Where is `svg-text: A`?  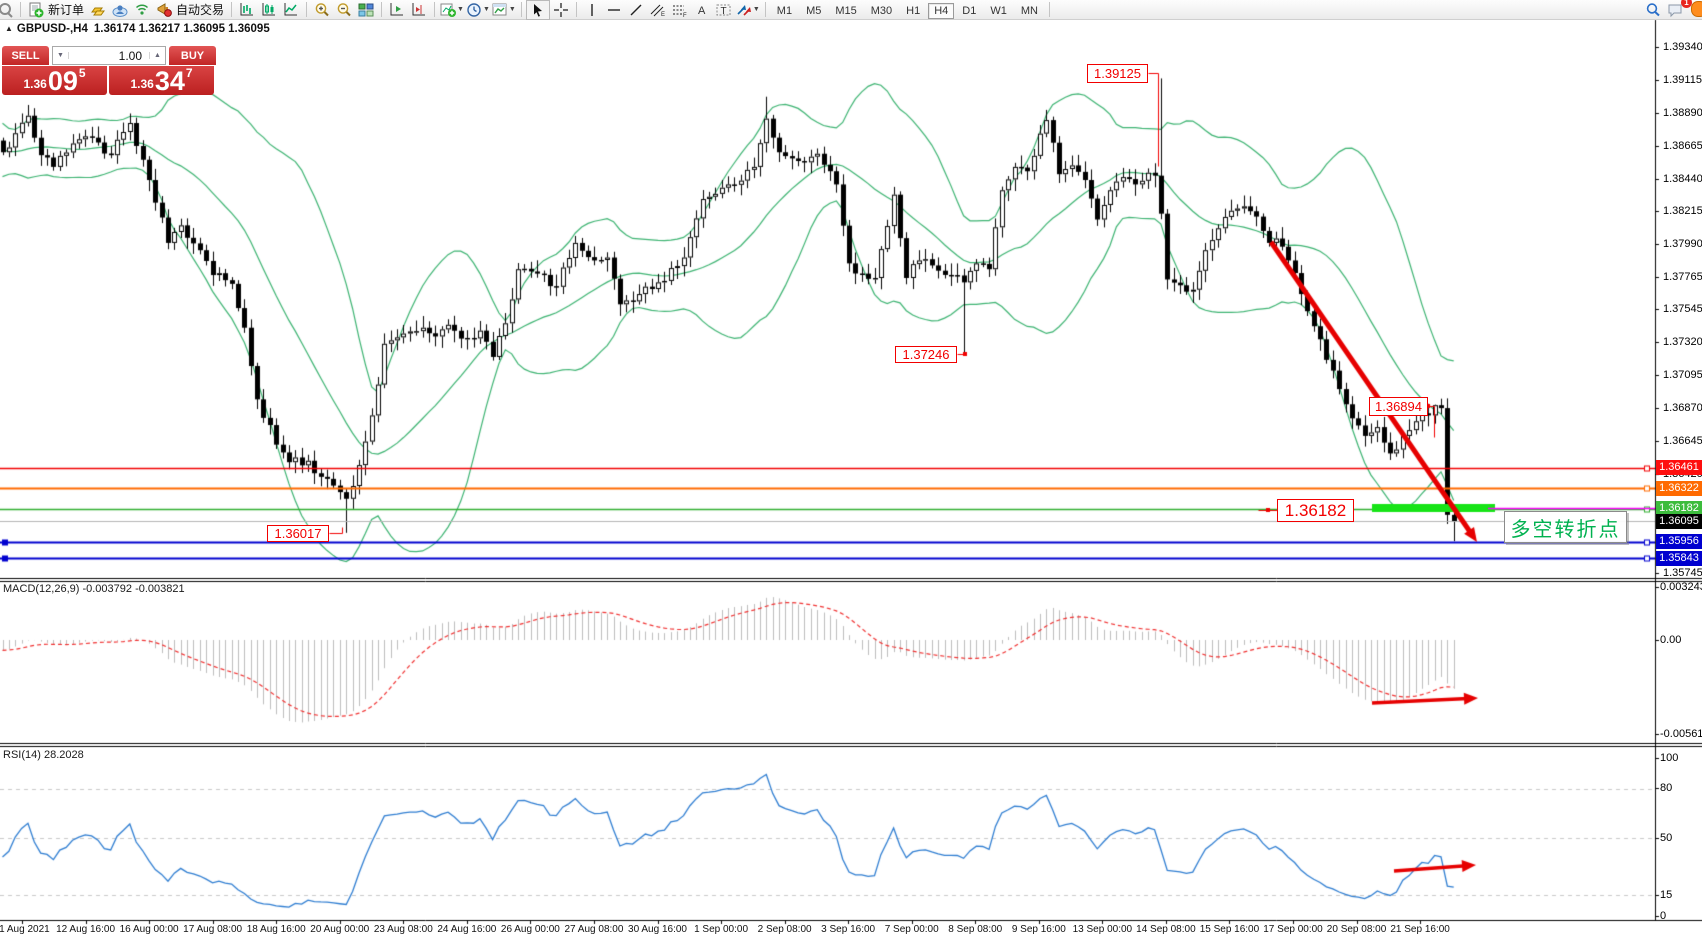 svg-text: A is located at coordinates (702, 11).